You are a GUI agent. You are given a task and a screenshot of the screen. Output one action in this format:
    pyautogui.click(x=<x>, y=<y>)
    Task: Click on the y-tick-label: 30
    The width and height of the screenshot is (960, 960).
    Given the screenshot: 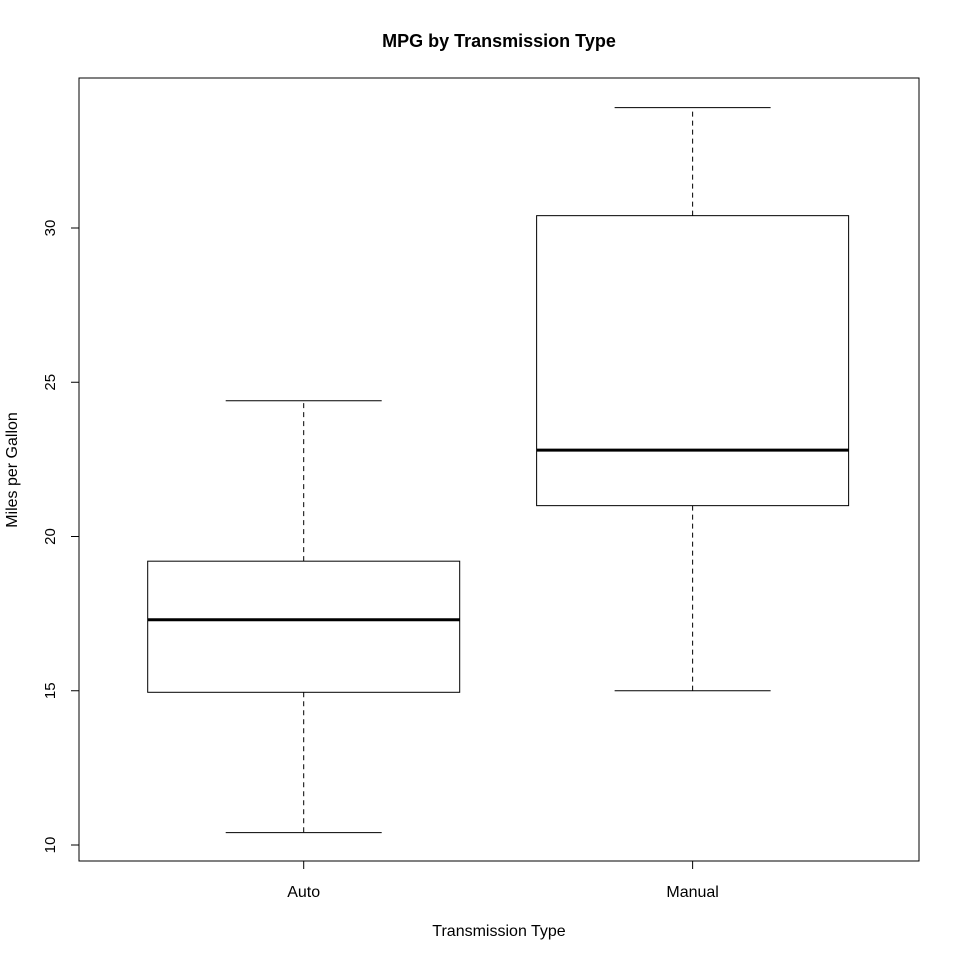 What is the action you would take?
    pyautogui.click(x=50, y=228)
    